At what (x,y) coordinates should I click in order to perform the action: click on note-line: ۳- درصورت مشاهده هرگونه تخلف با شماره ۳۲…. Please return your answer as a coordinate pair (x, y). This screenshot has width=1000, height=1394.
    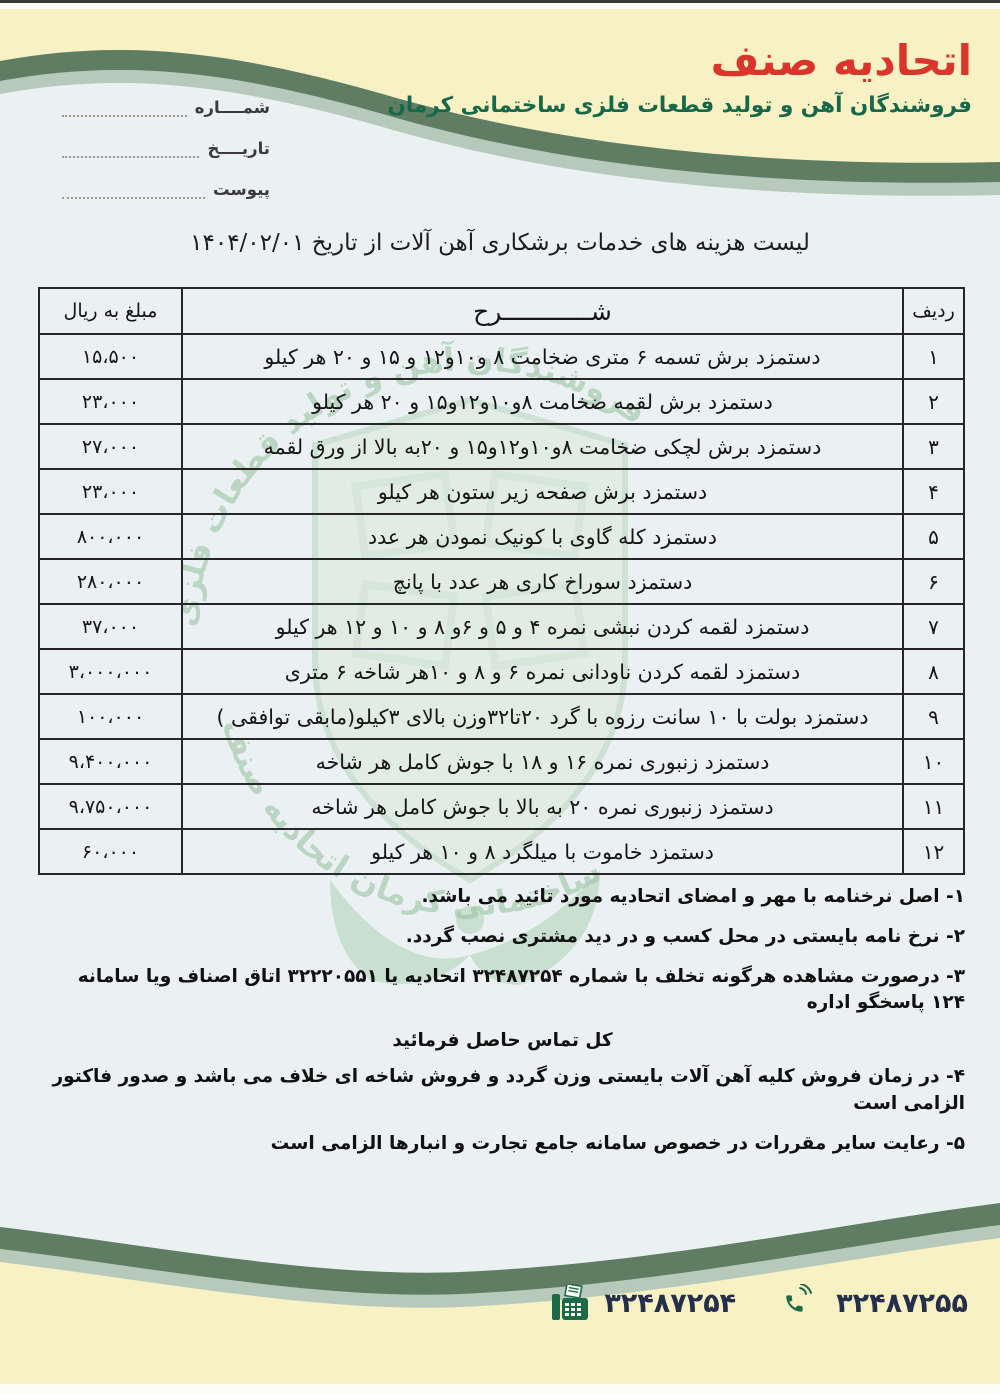
    Looking at the image, I should click on (521, 989).